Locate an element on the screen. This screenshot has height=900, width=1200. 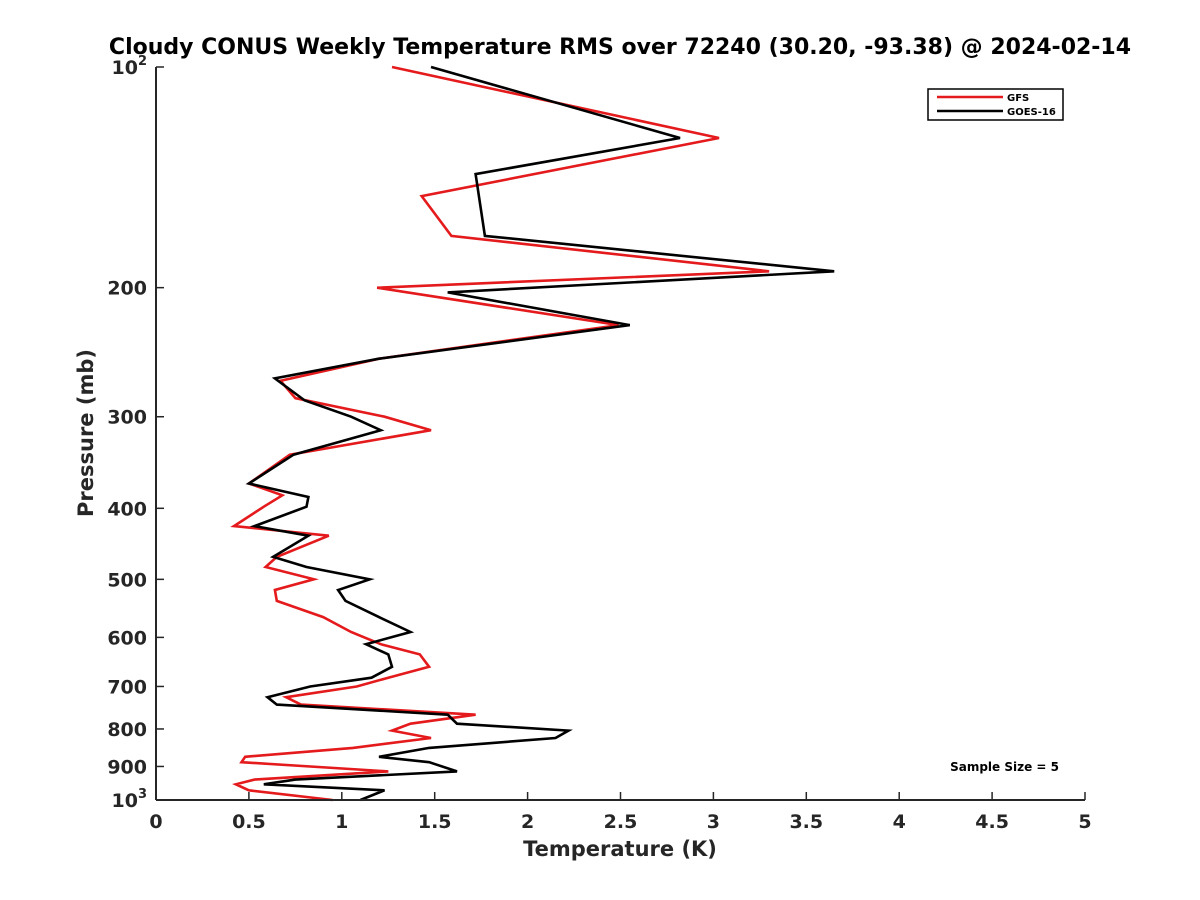
x-tick-label: 3 is located at coordinates (713, 822).